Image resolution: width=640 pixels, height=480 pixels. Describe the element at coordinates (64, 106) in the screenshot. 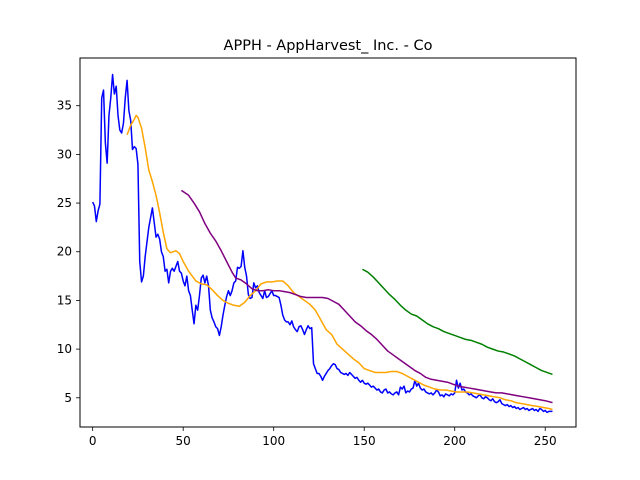

I see `y-tick-label: 35` at that location.